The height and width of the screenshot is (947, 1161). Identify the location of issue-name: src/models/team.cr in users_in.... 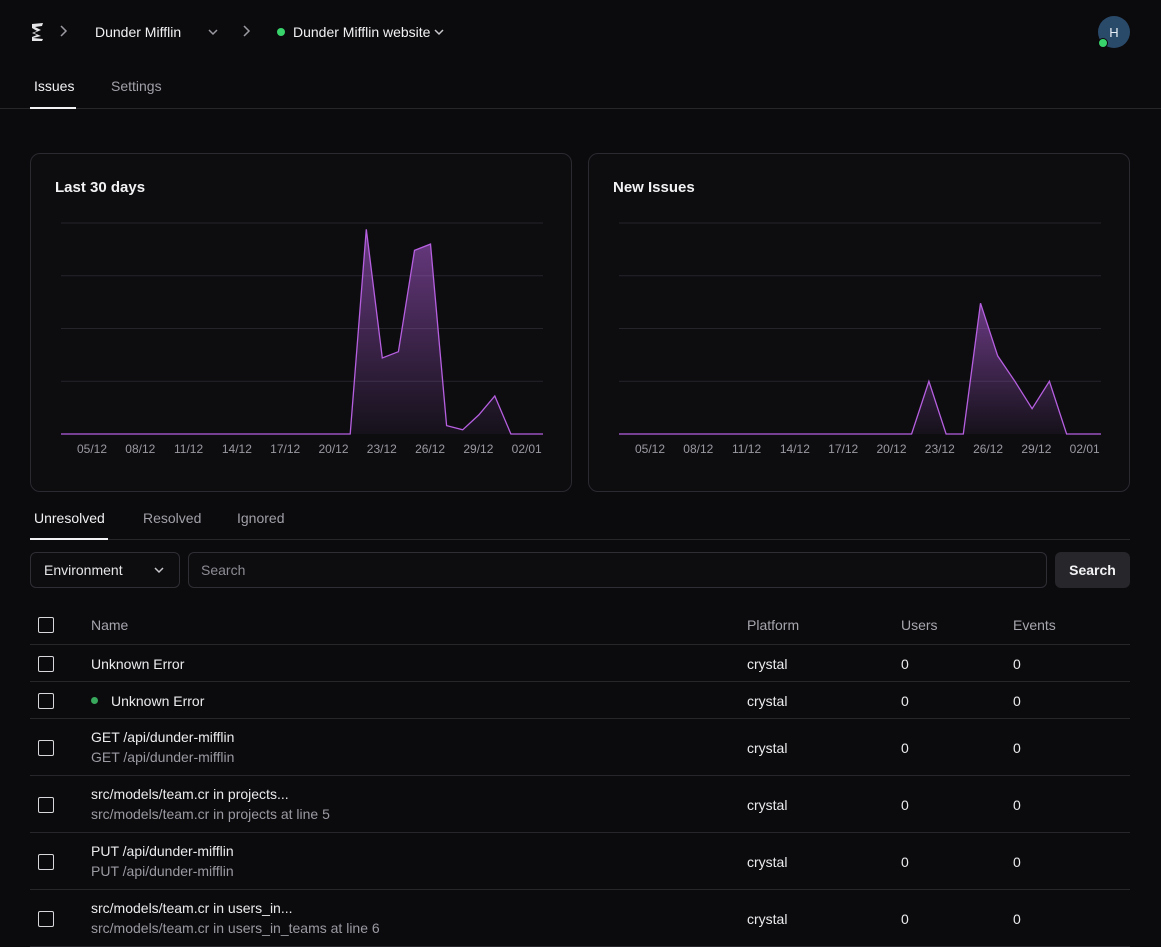
(192, 908).